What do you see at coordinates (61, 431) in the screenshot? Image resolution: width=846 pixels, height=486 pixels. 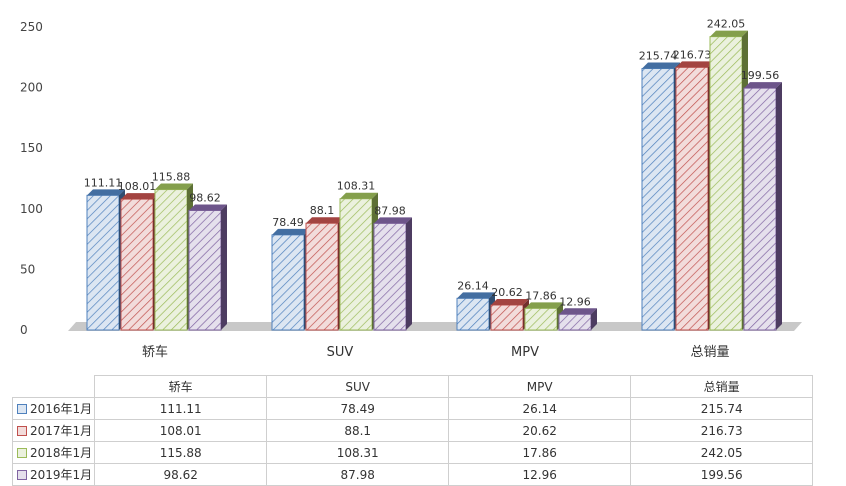 I see `series-name: 2017年1月` at bounding box center [61, 431].